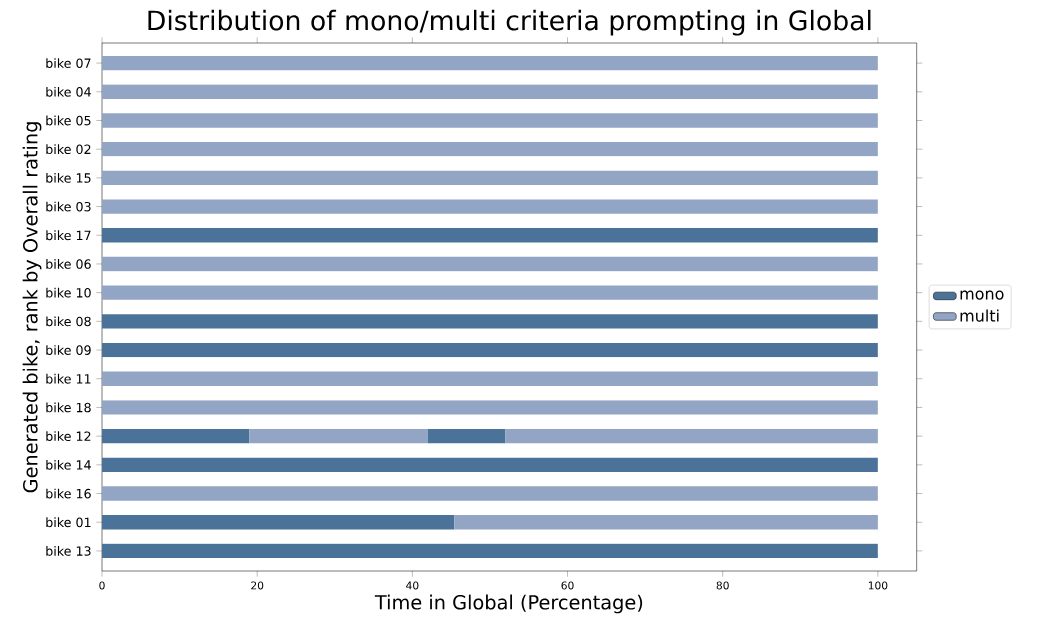 The height and width of the screenshot is (619, 1041). What do you see at coordinates (257, 585) in the screenshot?
I see `x-tick-label: 20` at bounding box center [257, 585].